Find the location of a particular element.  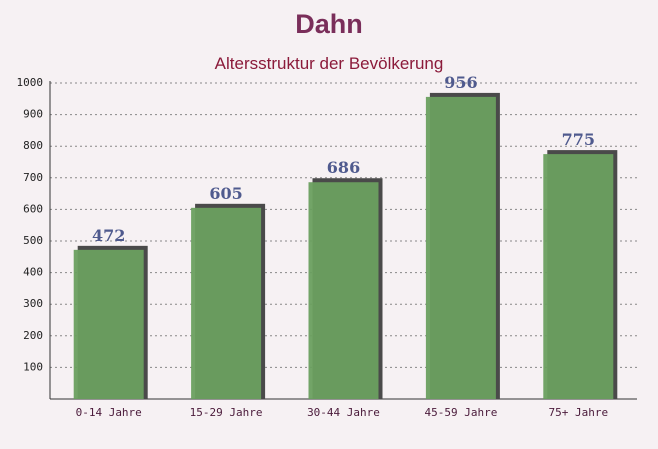

value-label: 775 is located at coordinates (578, 139).